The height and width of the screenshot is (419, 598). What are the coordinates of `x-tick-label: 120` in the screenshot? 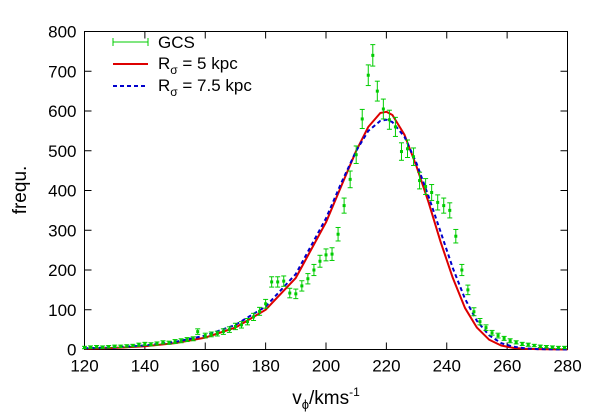 It's located at (84, 366).